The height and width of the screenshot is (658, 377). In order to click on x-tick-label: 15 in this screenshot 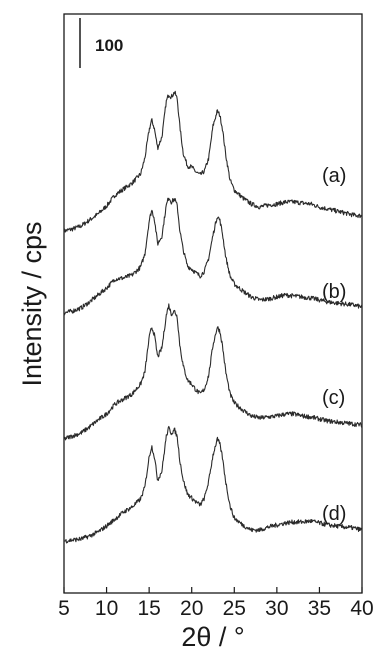, I will do `click(148, 608)`.